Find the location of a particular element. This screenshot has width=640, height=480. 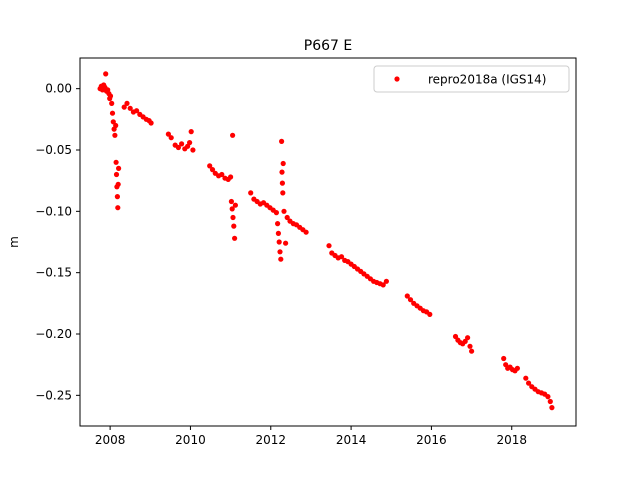

y-tick-label: −0.10 is located at coordinates (53, 211).